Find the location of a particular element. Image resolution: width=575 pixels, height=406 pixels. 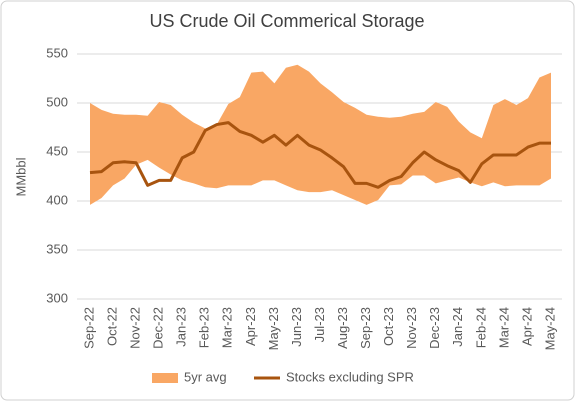

y-tick-label: 300 is located at coordinates (57, 297).